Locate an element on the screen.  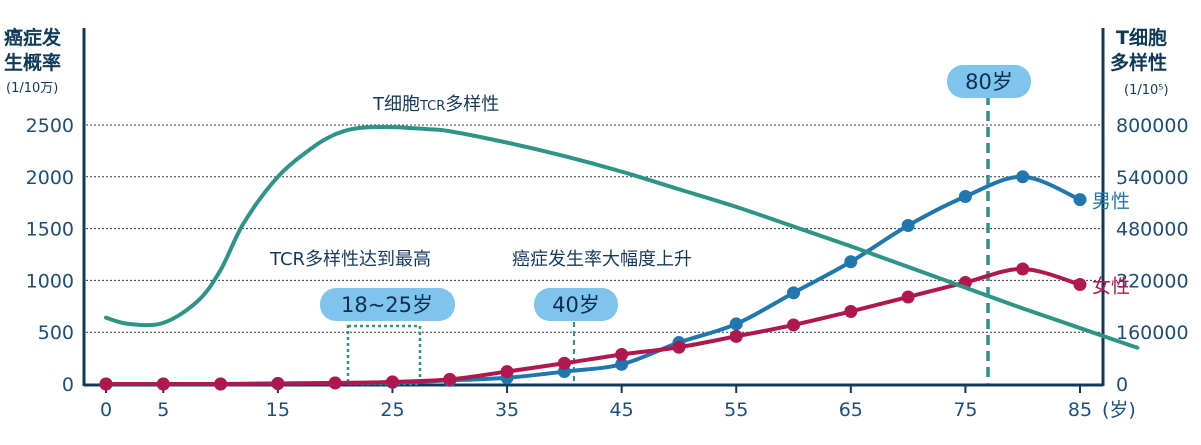
x-tick-label: 35 is located at coordinates (507, 410).